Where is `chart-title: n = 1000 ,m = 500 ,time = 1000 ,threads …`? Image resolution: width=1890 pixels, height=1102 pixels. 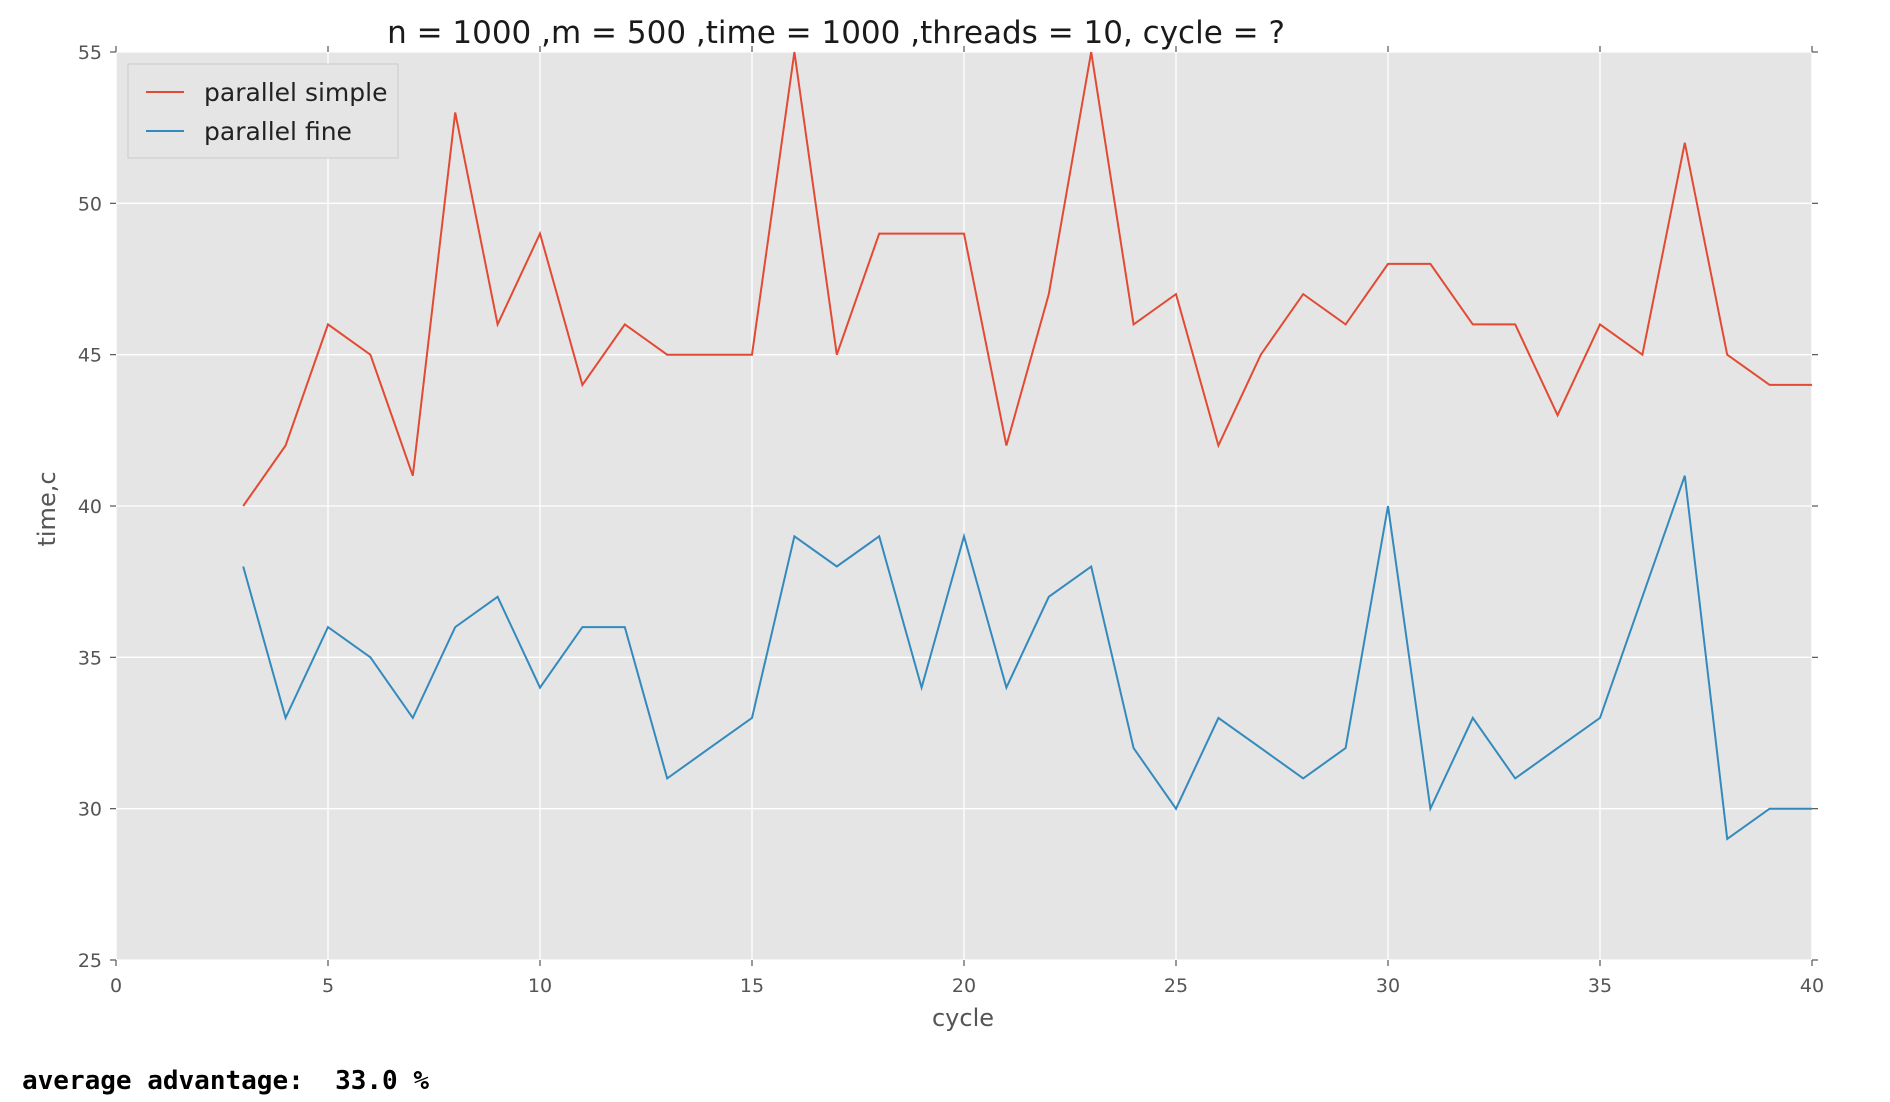 chart-title: n = 1000 ,m = 500 ,time = 1000 ,threads … is located at coordinates (836, 33).